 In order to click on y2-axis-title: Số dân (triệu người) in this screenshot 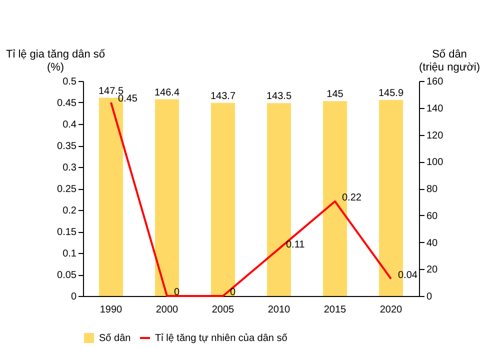, I will do `click(449, 61)`.